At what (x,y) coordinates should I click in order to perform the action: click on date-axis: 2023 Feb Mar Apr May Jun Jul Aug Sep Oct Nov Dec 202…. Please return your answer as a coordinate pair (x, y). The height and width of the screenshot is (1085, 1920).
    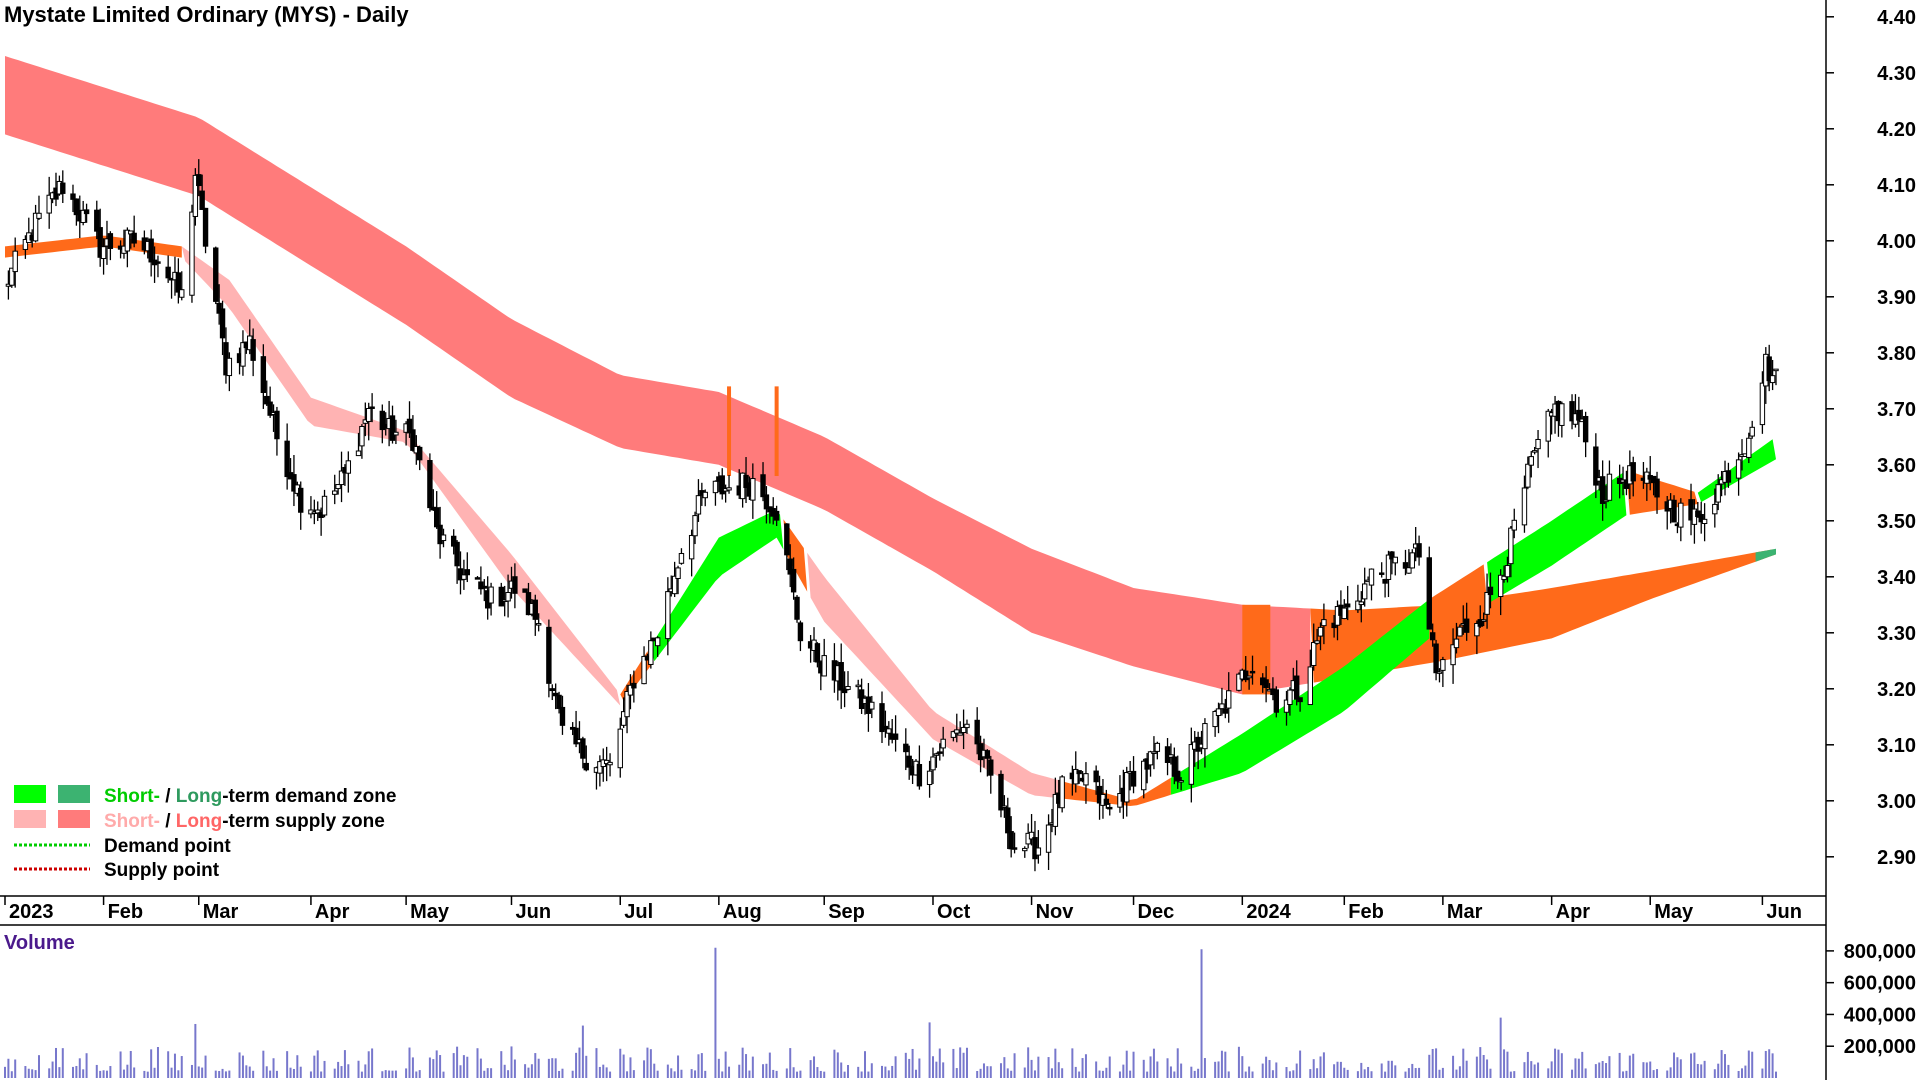
    Looking at the image, I should click on (903, 909).